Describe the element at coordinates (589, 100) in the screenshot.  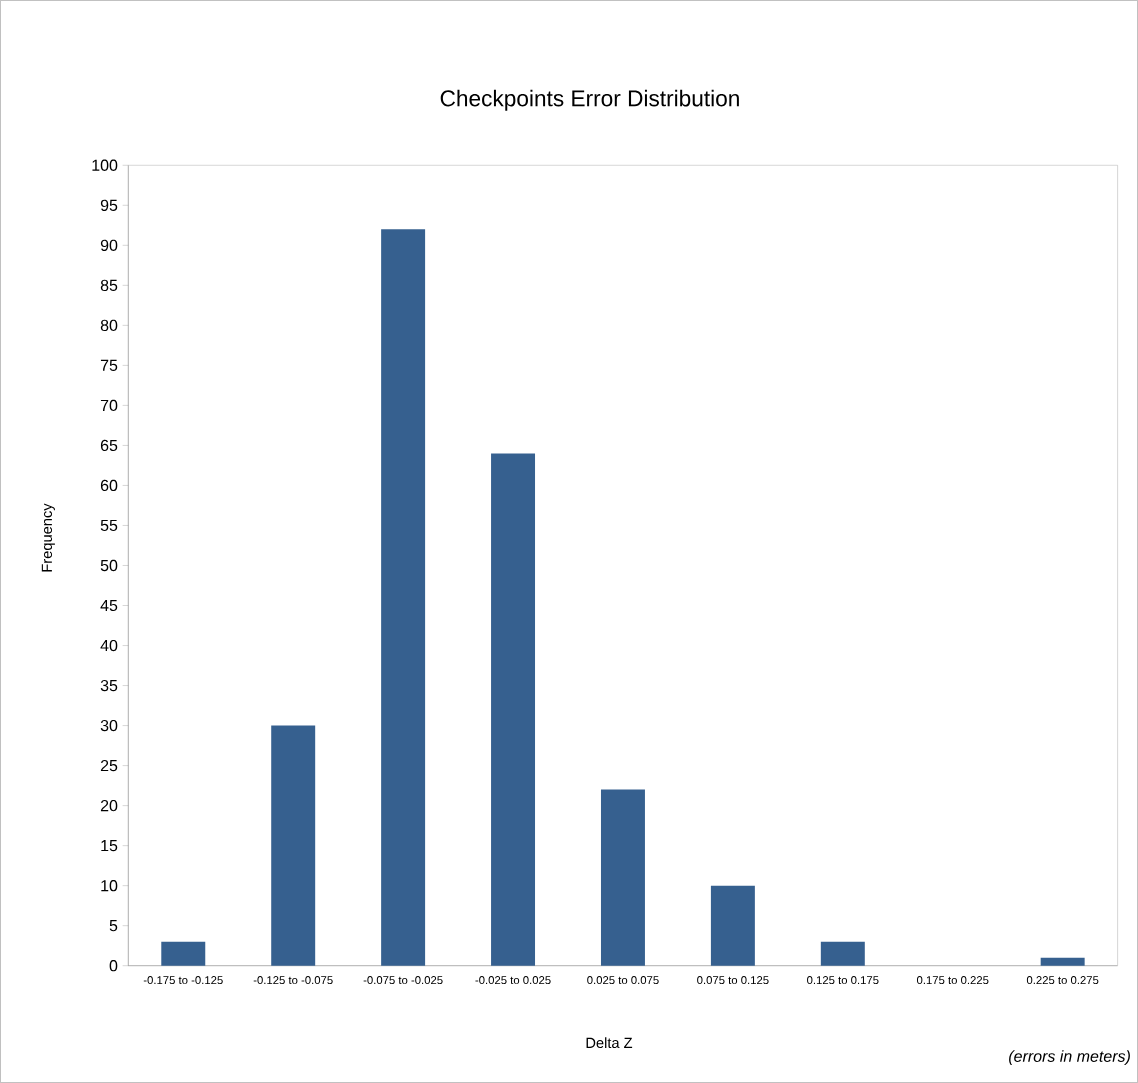
I see `chart-title: Checkpoints Error Distribution` at that location.